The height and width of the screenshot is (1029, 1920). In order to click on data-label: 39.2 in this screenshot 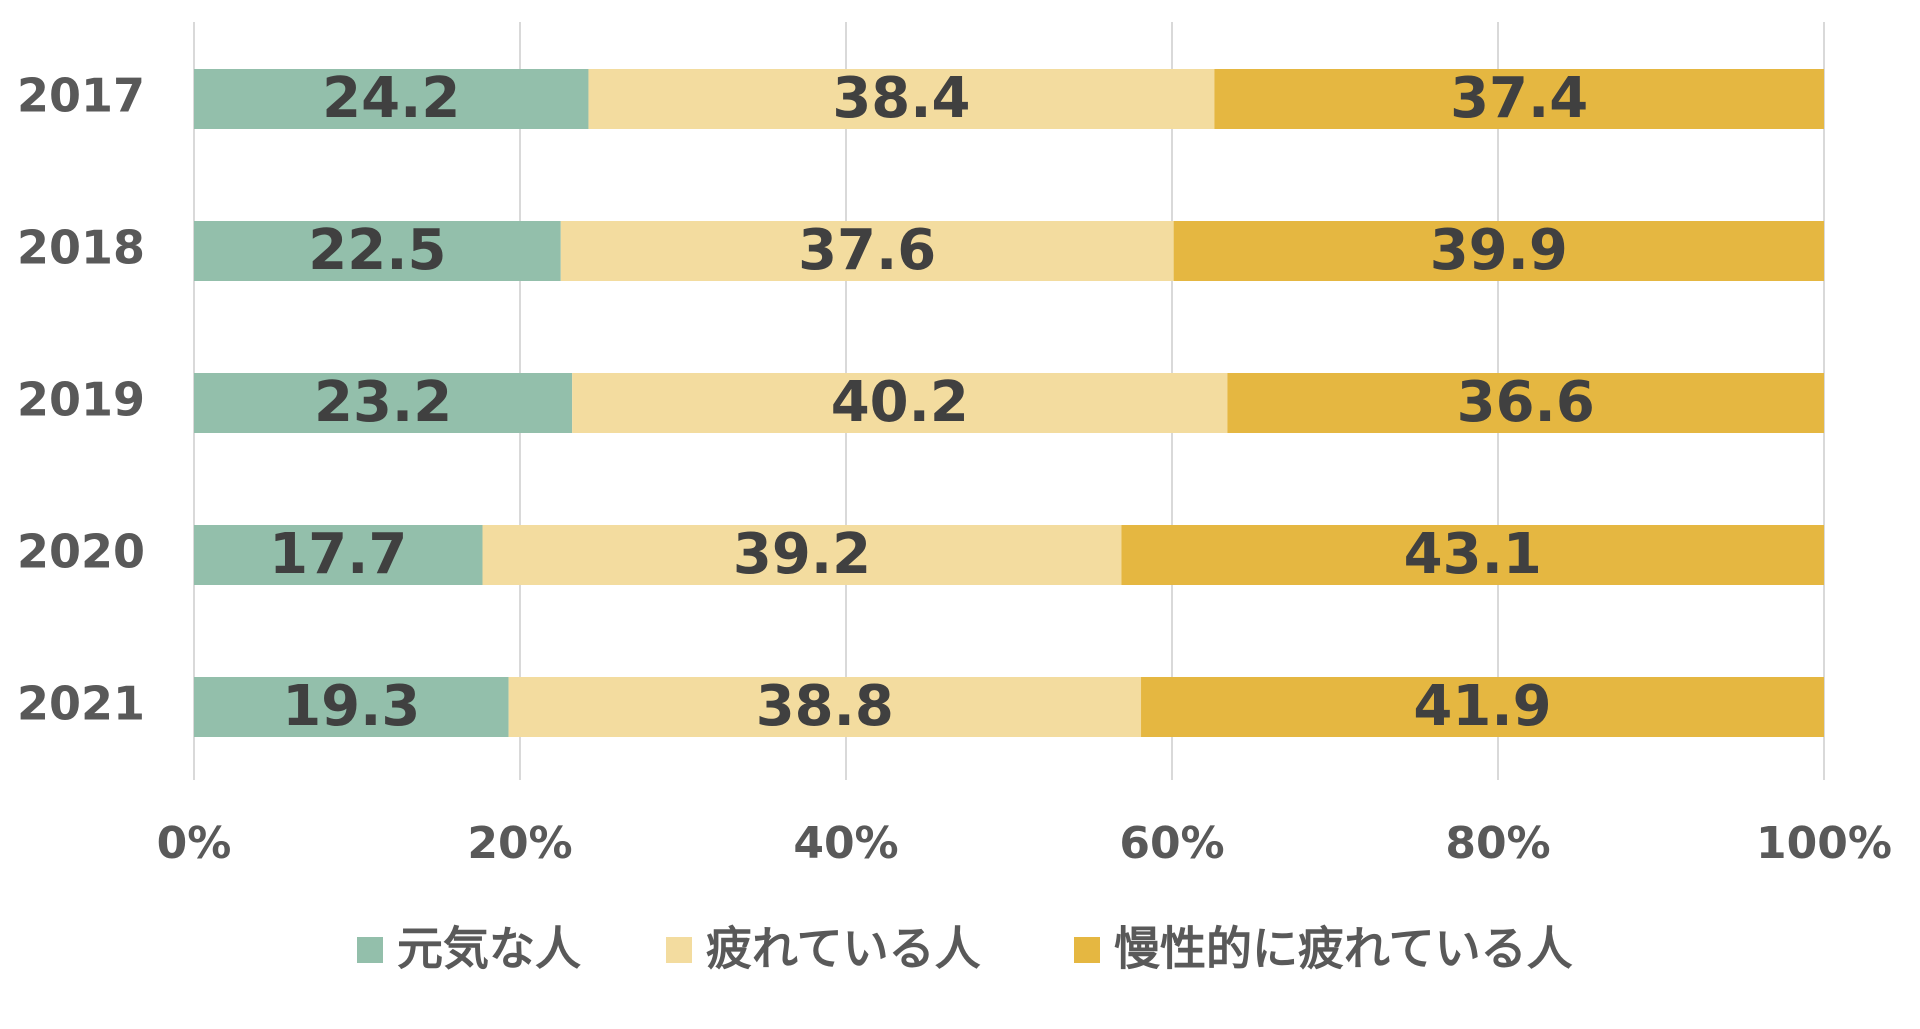, I will do `click(802, 554)`.